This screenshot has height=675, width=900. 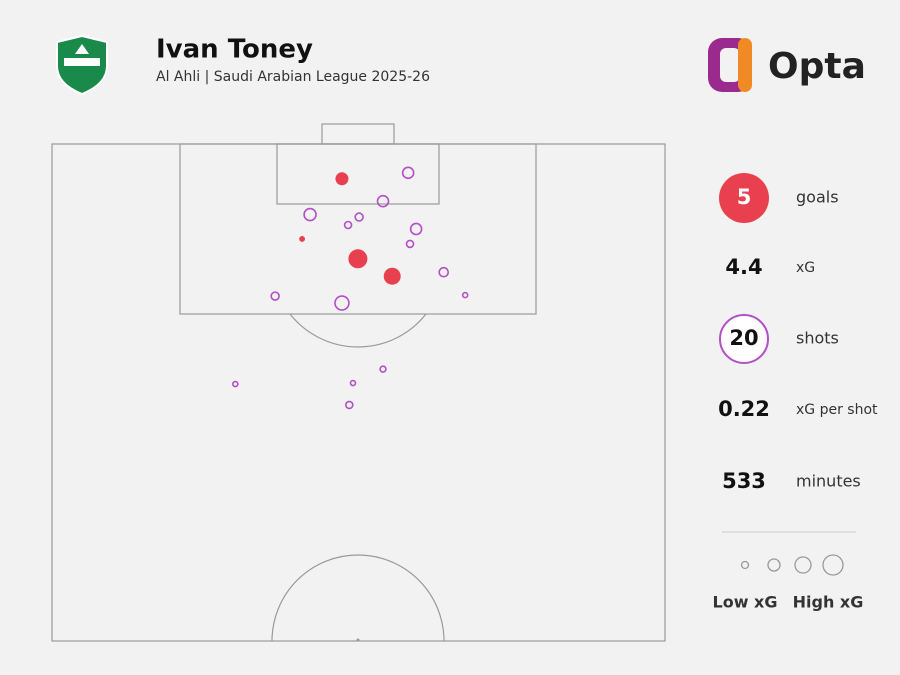 I want to click on legend-high: High xG, so click(x=828, y=602).